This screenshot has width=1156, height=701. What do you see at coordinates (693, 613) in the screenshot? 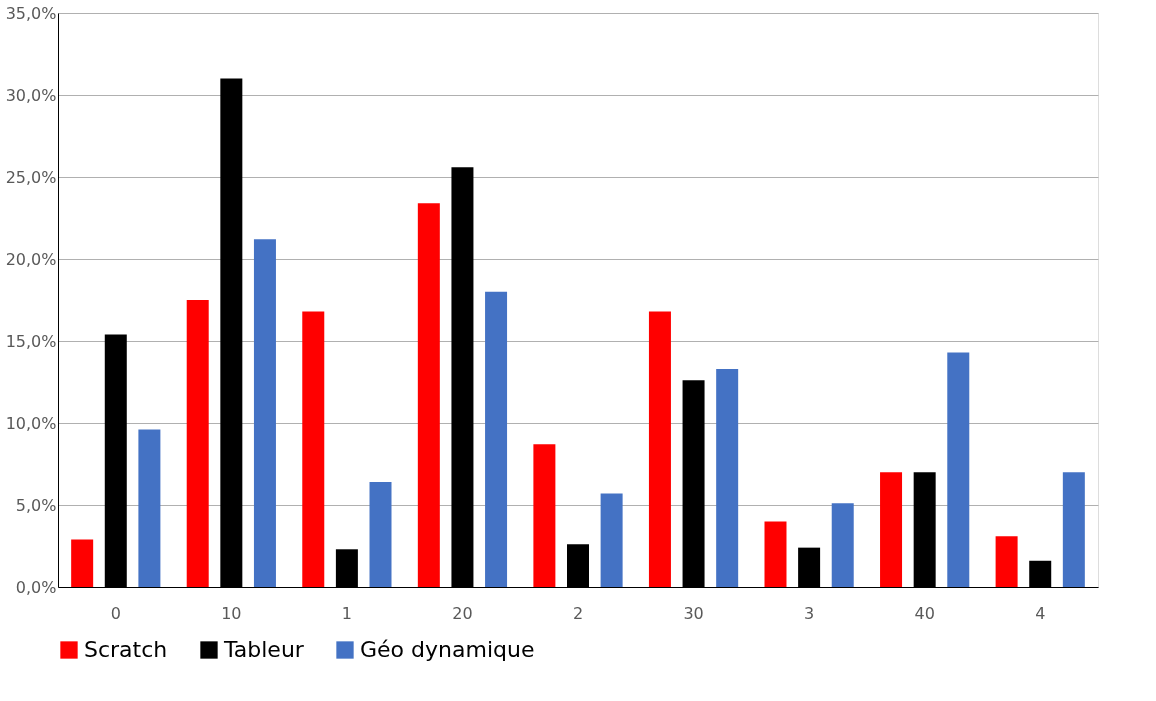
I see `x-tick-label: 30` at bounding box center [693, 613].